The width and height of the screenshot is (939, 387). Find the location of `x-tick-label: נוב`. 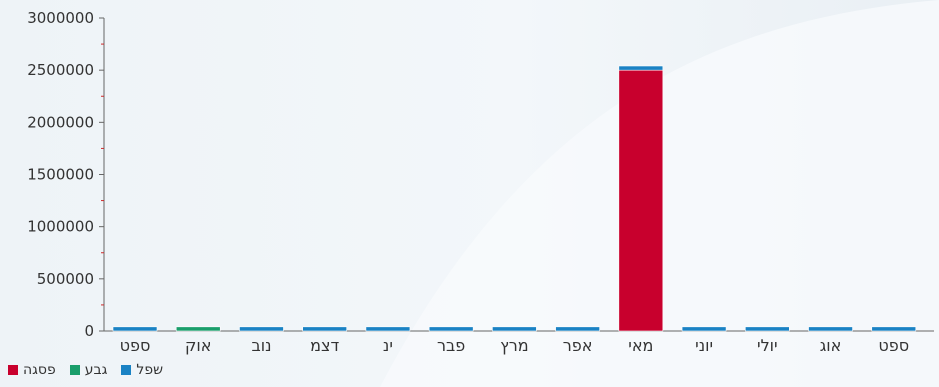

x-tick-label: נוב is located at coordinates (261, 345).